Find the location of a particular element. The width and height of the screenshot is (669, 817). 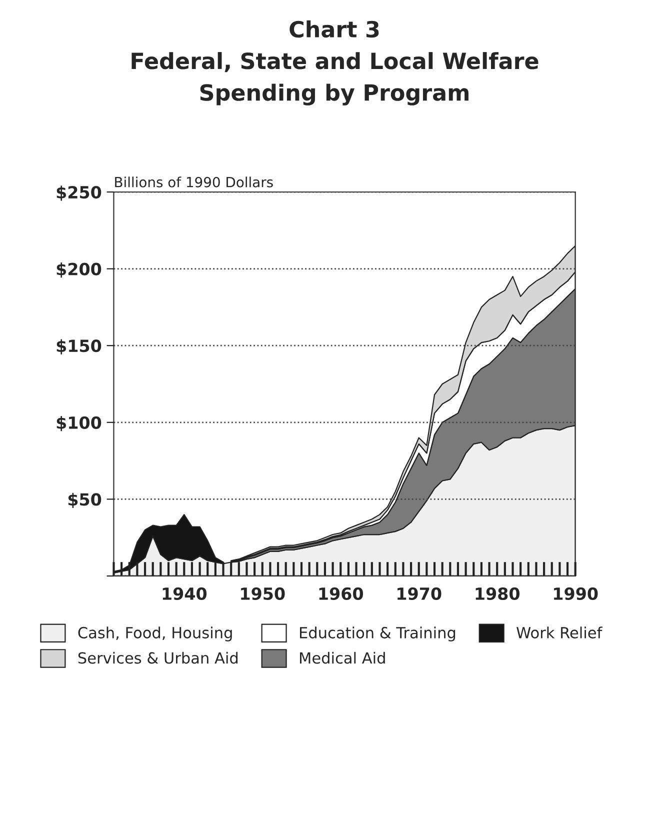

legend-label: Work Relief is located at coordinates (559, 632).